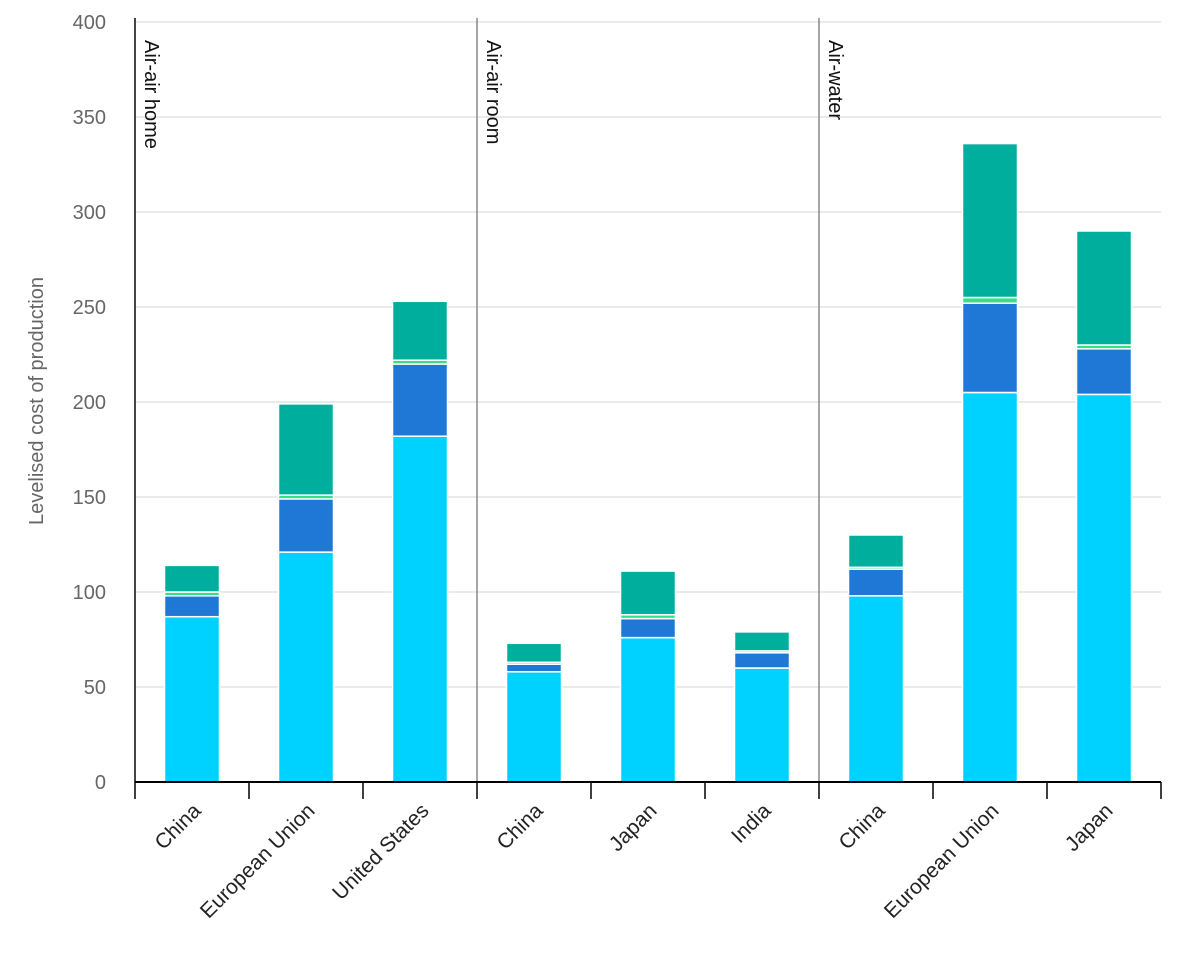  I want to click on y-tick-label: 250, so click(89, 308).